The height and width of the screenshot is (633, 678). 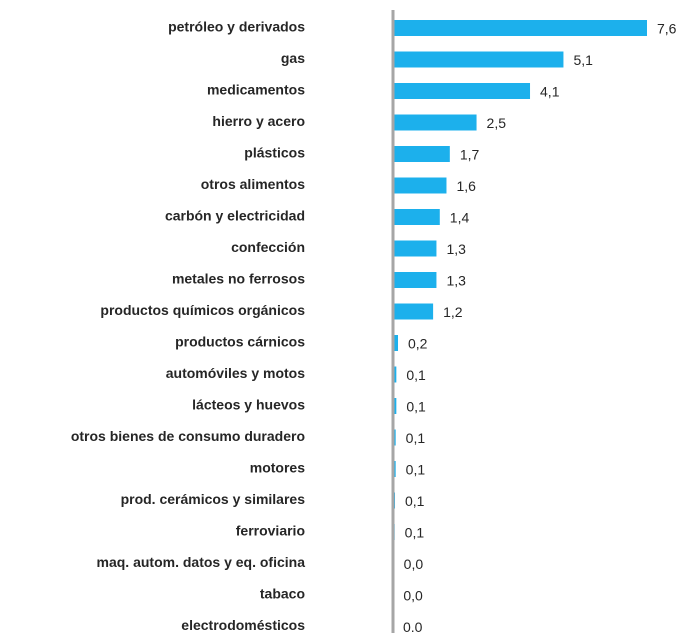 What do you see at coordinates (248, 405) in the screenshot?
I see `category-label: lácteos y huevos` at bounding box center [248, 405].